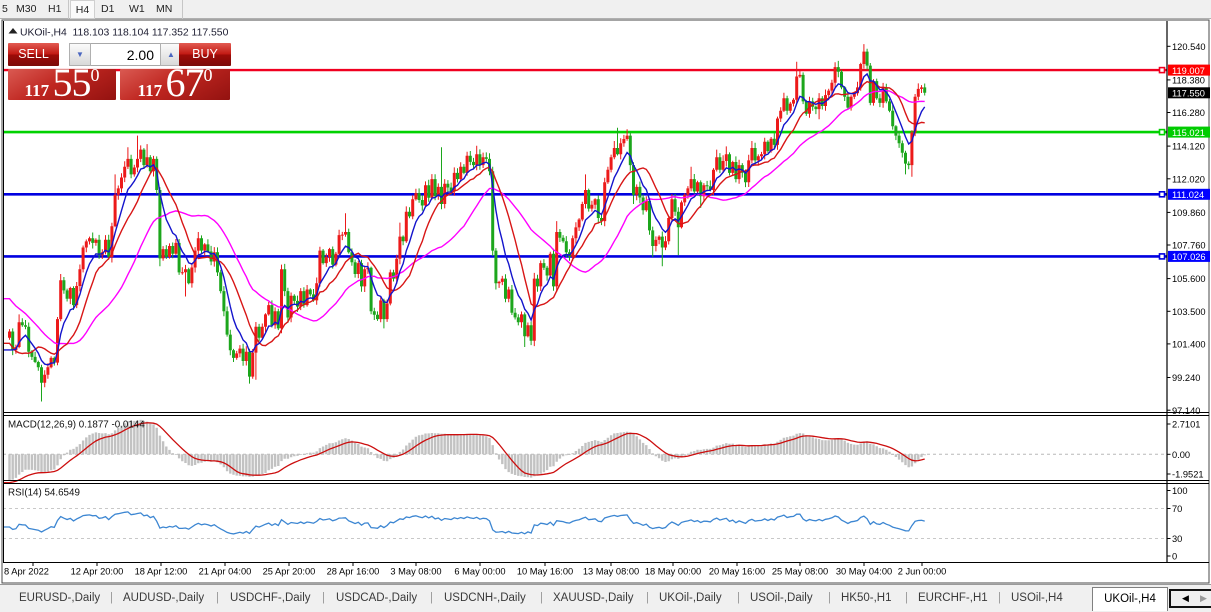 The image size is (1211, 612). Describe the element at coordinates (545, 572) in the screenshot. I see `svg-text: 10 May 16:00` at that location.